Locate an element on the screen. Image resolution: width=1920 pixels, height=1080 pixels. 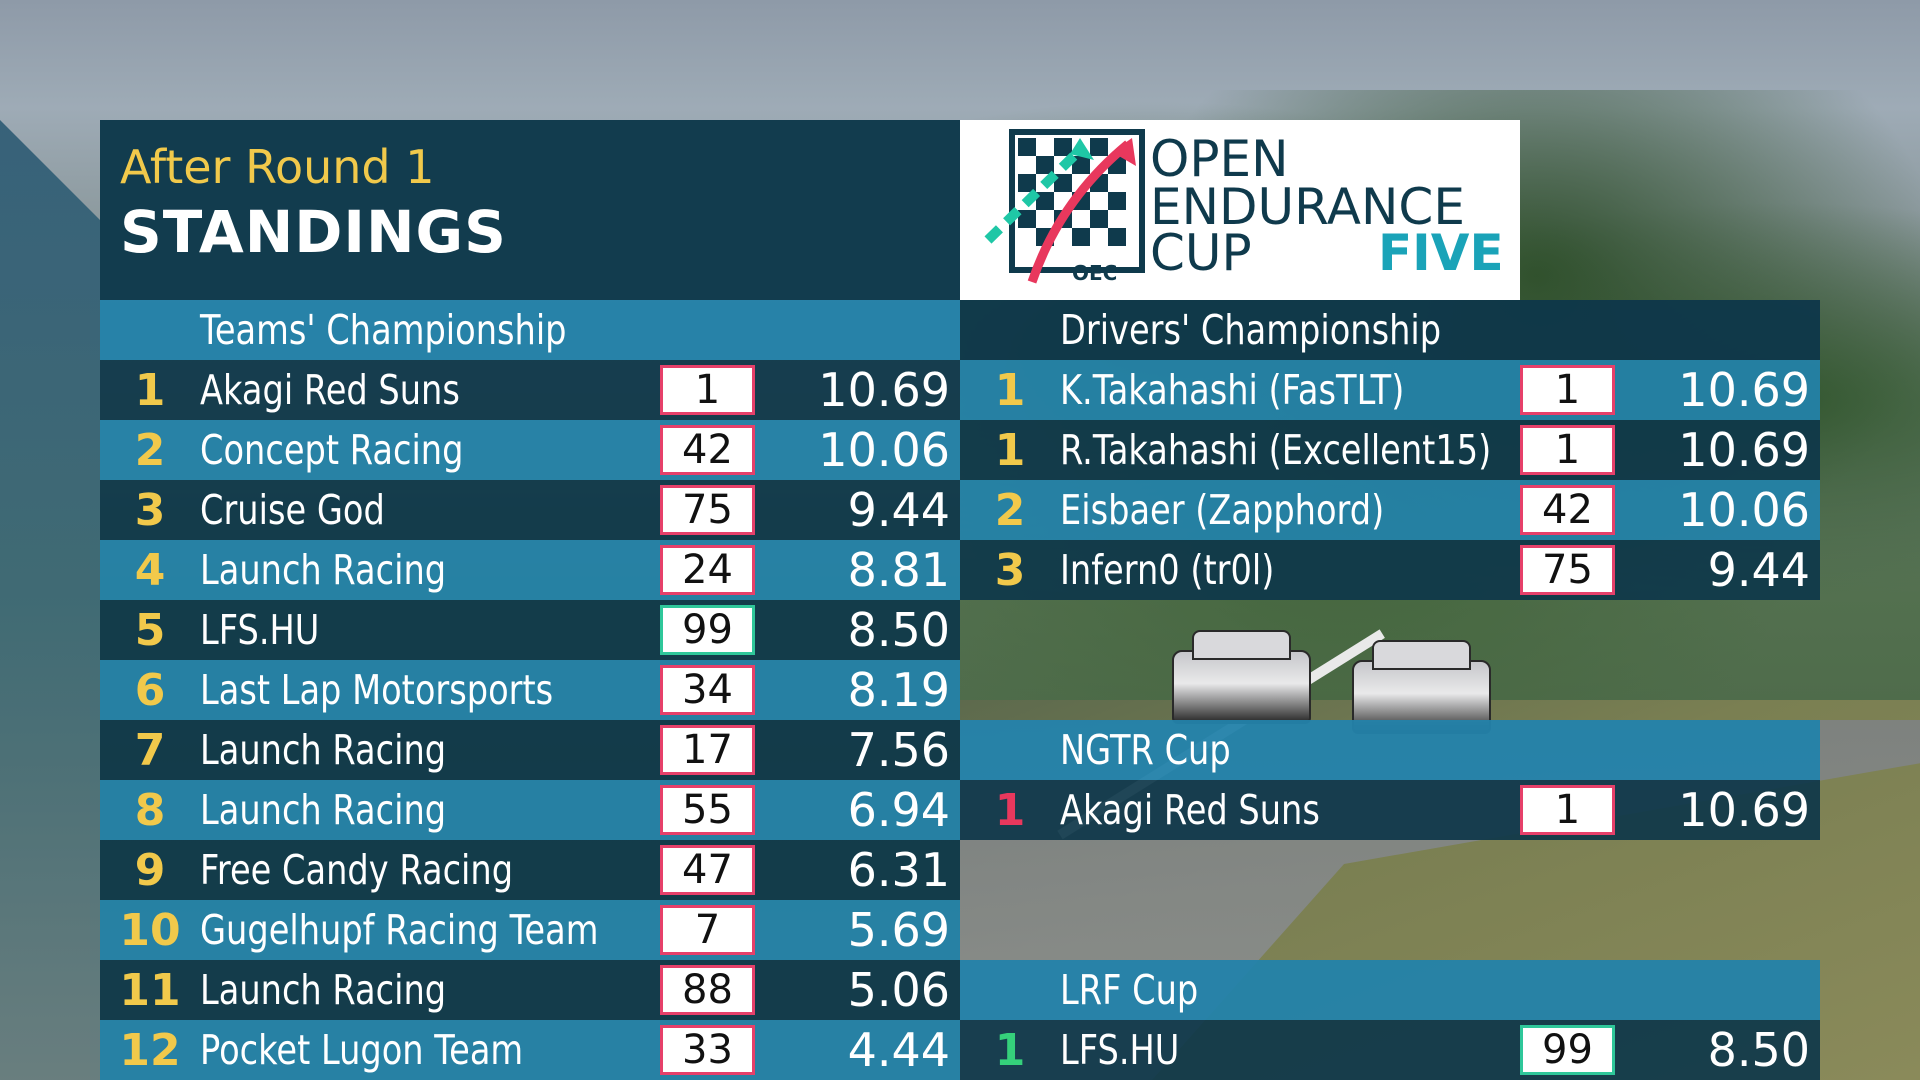
entry-name: Last Lap Motorsports is located at coordinates (377, 690).